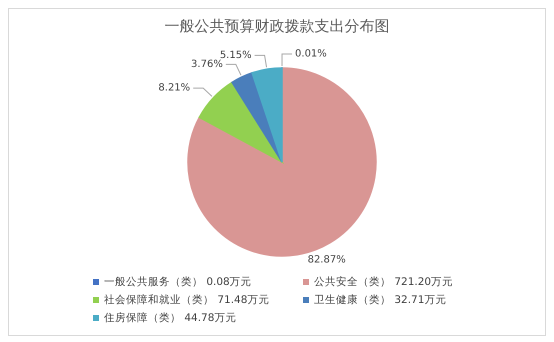  Describe the element at coordinates (207, 64) in the screenshot. I see `data-label: 3.76%` at that location.